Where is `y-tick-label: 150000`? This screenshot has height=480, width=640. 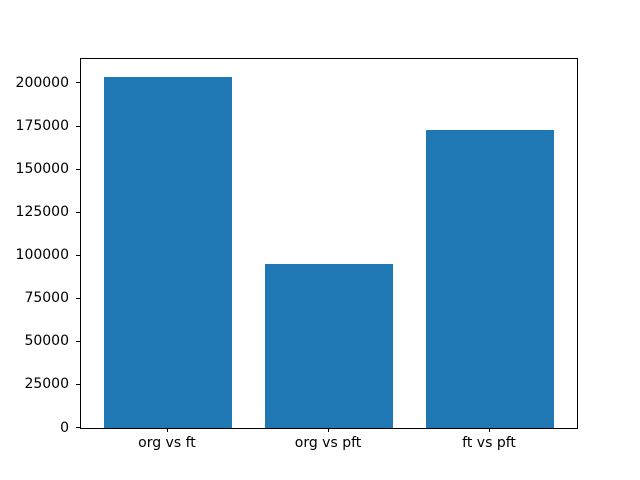 y-tick-label: 150000 is located at coordinates (42, 169).